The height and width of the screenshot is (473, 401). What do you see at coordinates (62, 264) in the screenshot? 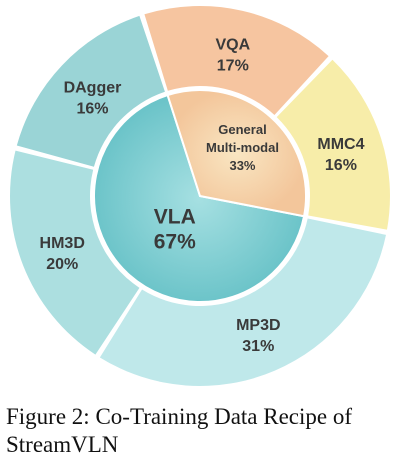
I see `value-hm3d: 20%` at bounding box center [62, 264].